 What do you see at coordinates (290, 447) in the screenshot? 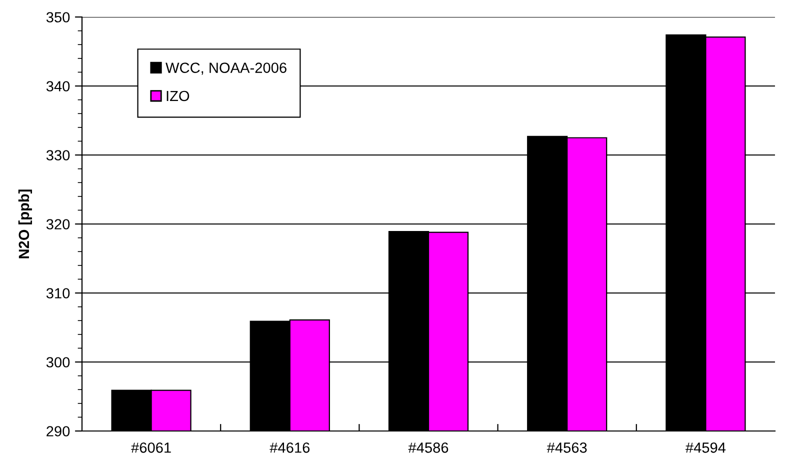
I see `x-tick-label: #4616` at bounding box center [290, 447].